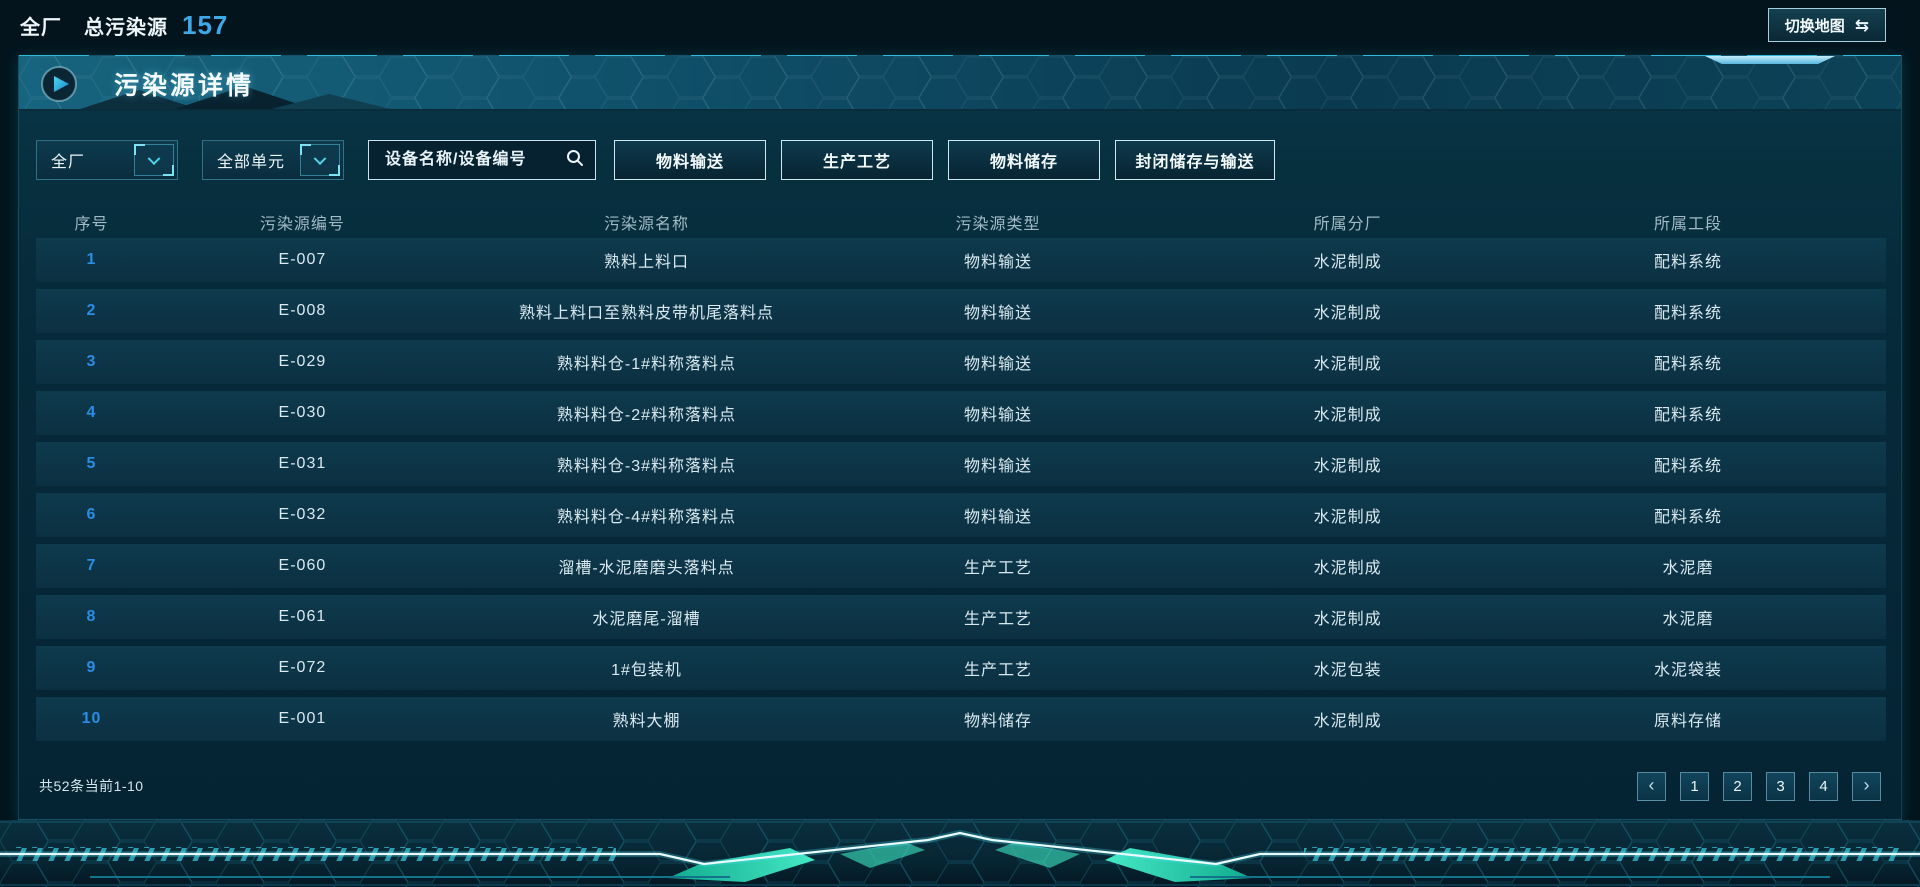 The image size is (1920, 887). What do you see at coordinates (961, 260) in the screenshot?
I see `table-row: 1 E-007 熟料上料口 物料输送 水泥制成 配料系统` at bounding box center [961, 260].